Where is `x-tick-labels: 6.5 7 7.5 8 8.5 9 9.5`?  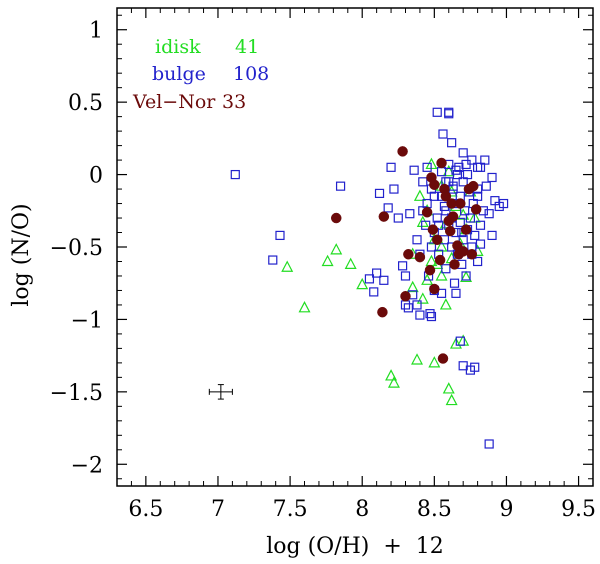
x-tick-labels: 6.5 7 7.5 8 8.5 9 9.5 is located at coordinates (362, 509).